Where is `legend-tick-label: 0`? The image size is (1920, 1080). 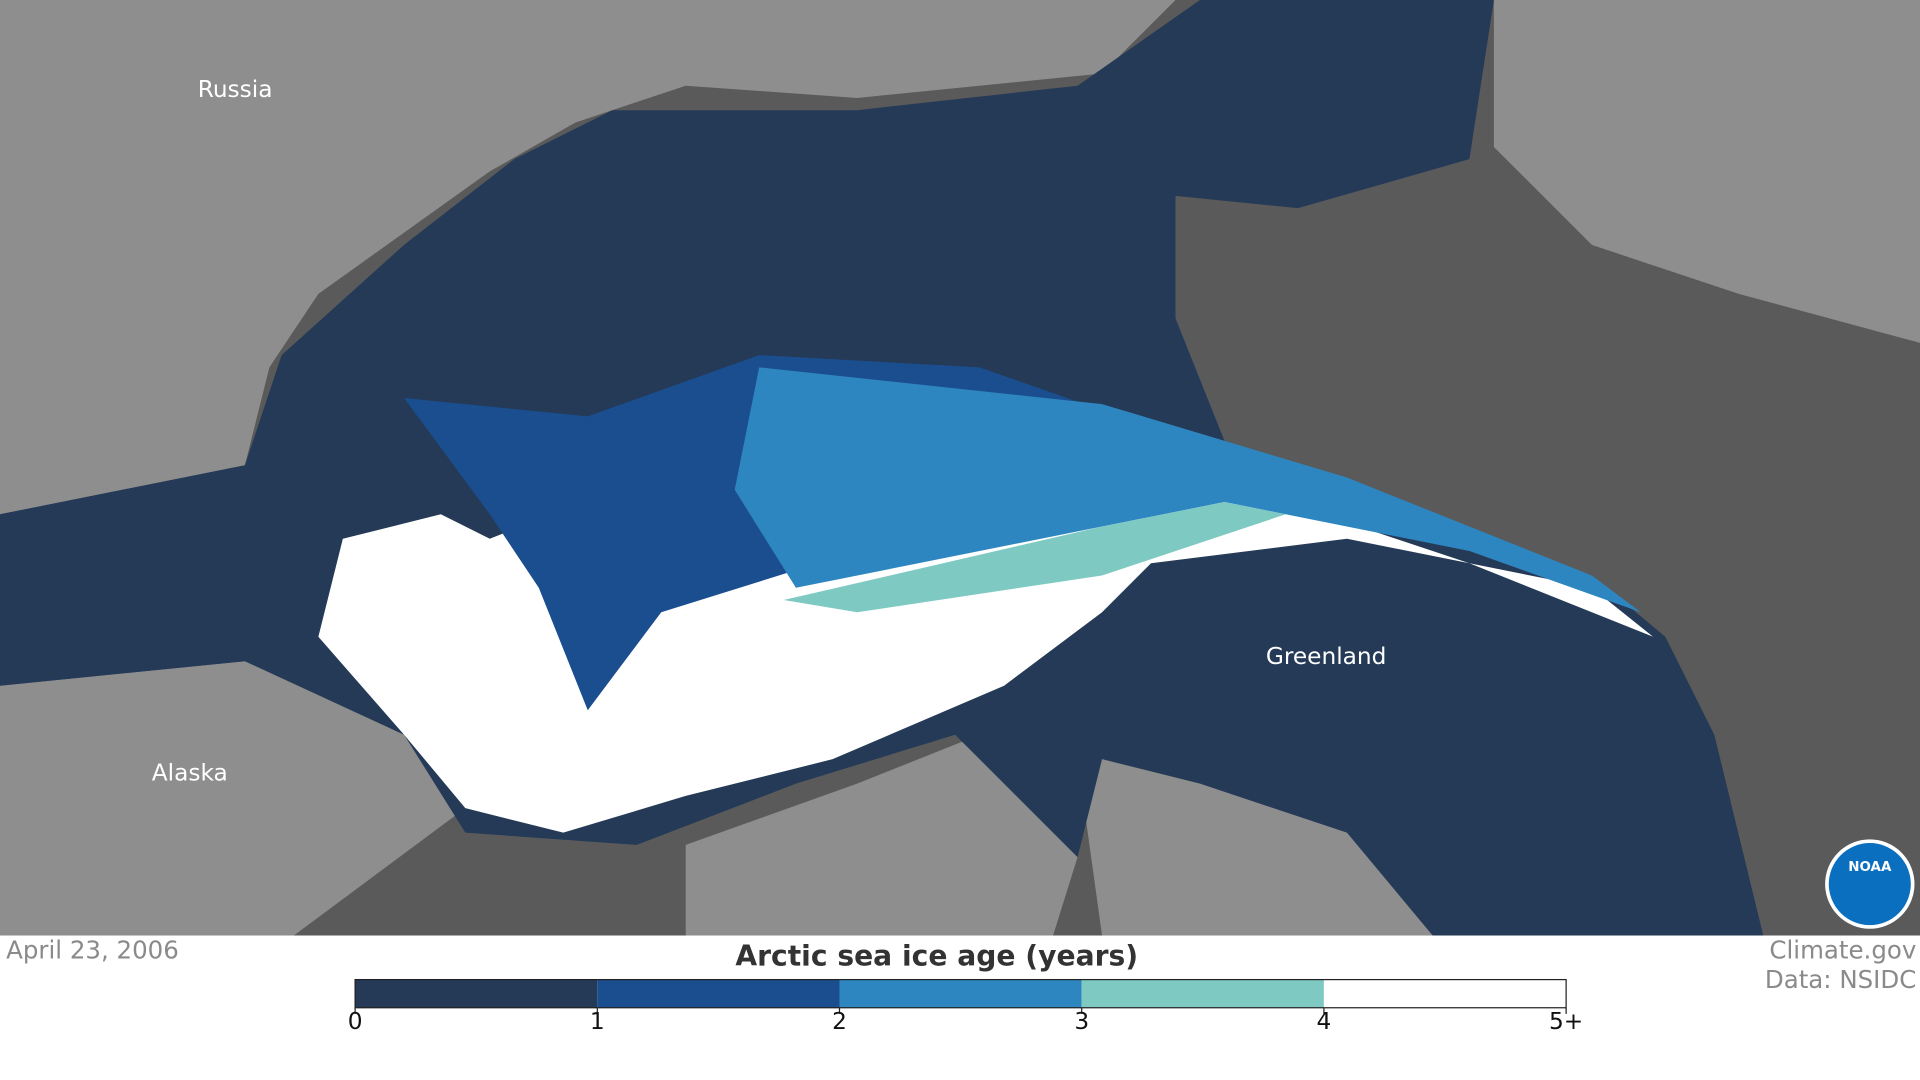 legend-tick-label: 0 is located at coordinates (355, 1021).